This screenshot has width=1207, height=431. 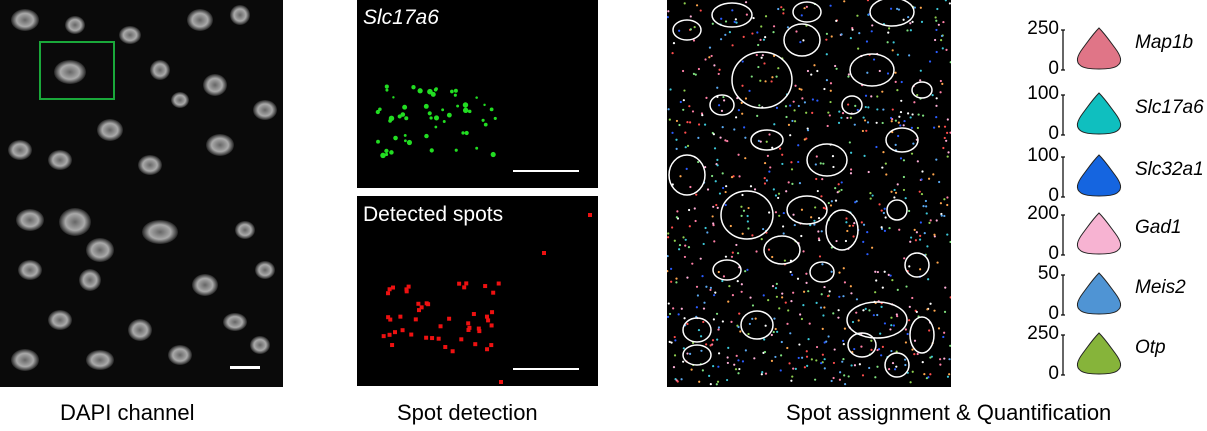 What do you see at coordinates (433, 214) in the screenshot?
I see `detected-label: Detected spots` at bounding box center [433, 214].